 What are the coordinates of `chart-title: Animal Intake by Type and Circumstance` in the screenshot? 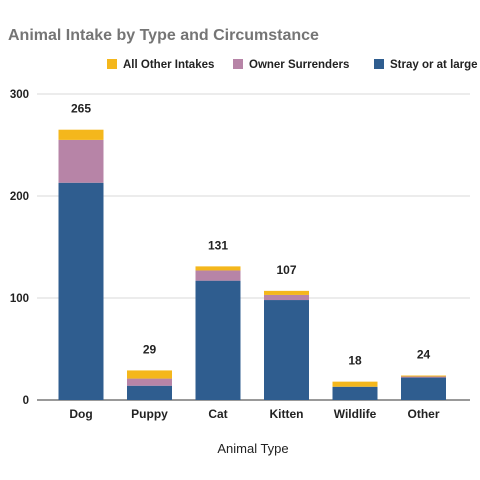 It's located at (163, 35).